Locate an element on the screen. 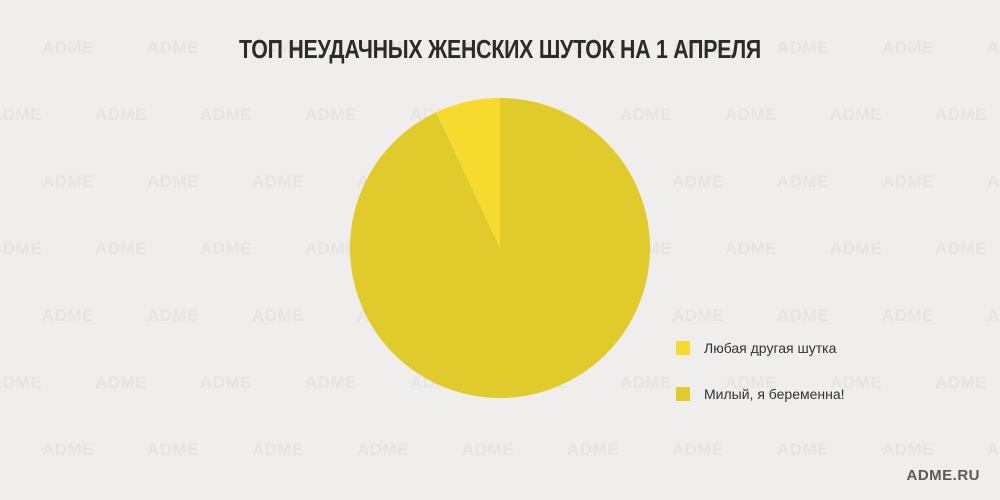 The image size is (1000, 500). legend: Любая другая шутка Милый, я беременна! is located at coordinates (760, 384).